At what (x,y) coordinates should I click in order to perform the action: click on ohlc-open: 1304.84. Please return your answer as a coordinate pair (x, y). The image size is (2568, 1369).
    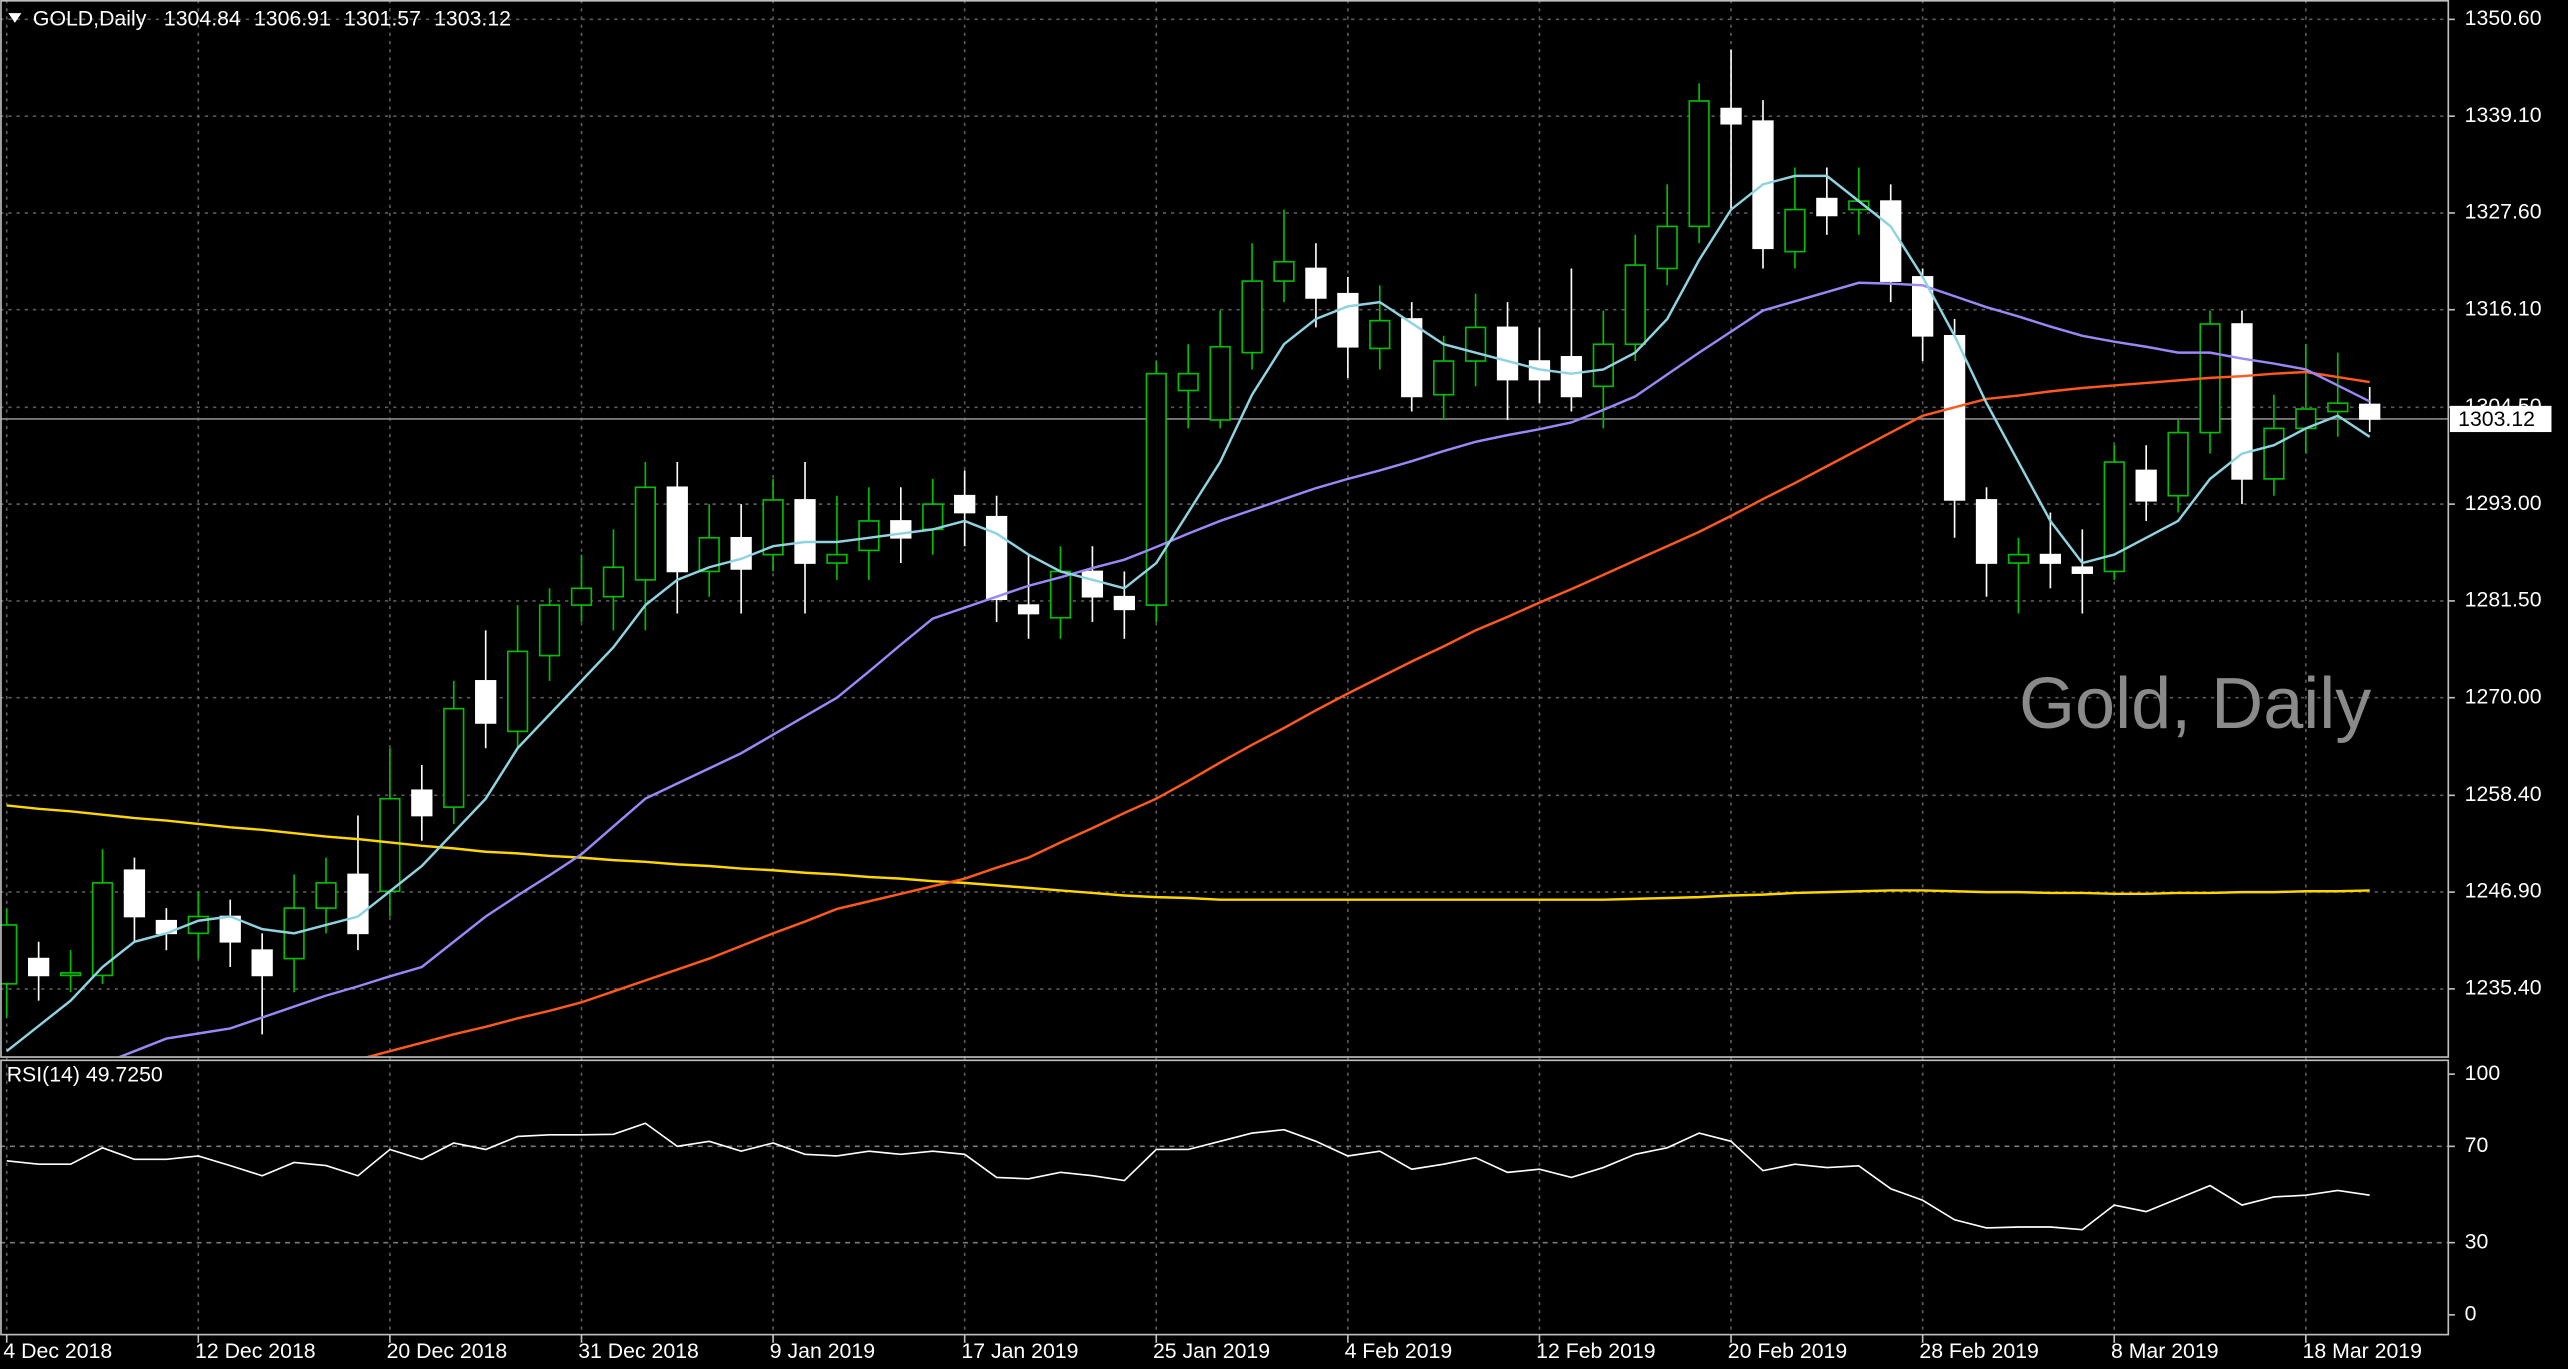
    Looking at the image, I should click on (202, 18).